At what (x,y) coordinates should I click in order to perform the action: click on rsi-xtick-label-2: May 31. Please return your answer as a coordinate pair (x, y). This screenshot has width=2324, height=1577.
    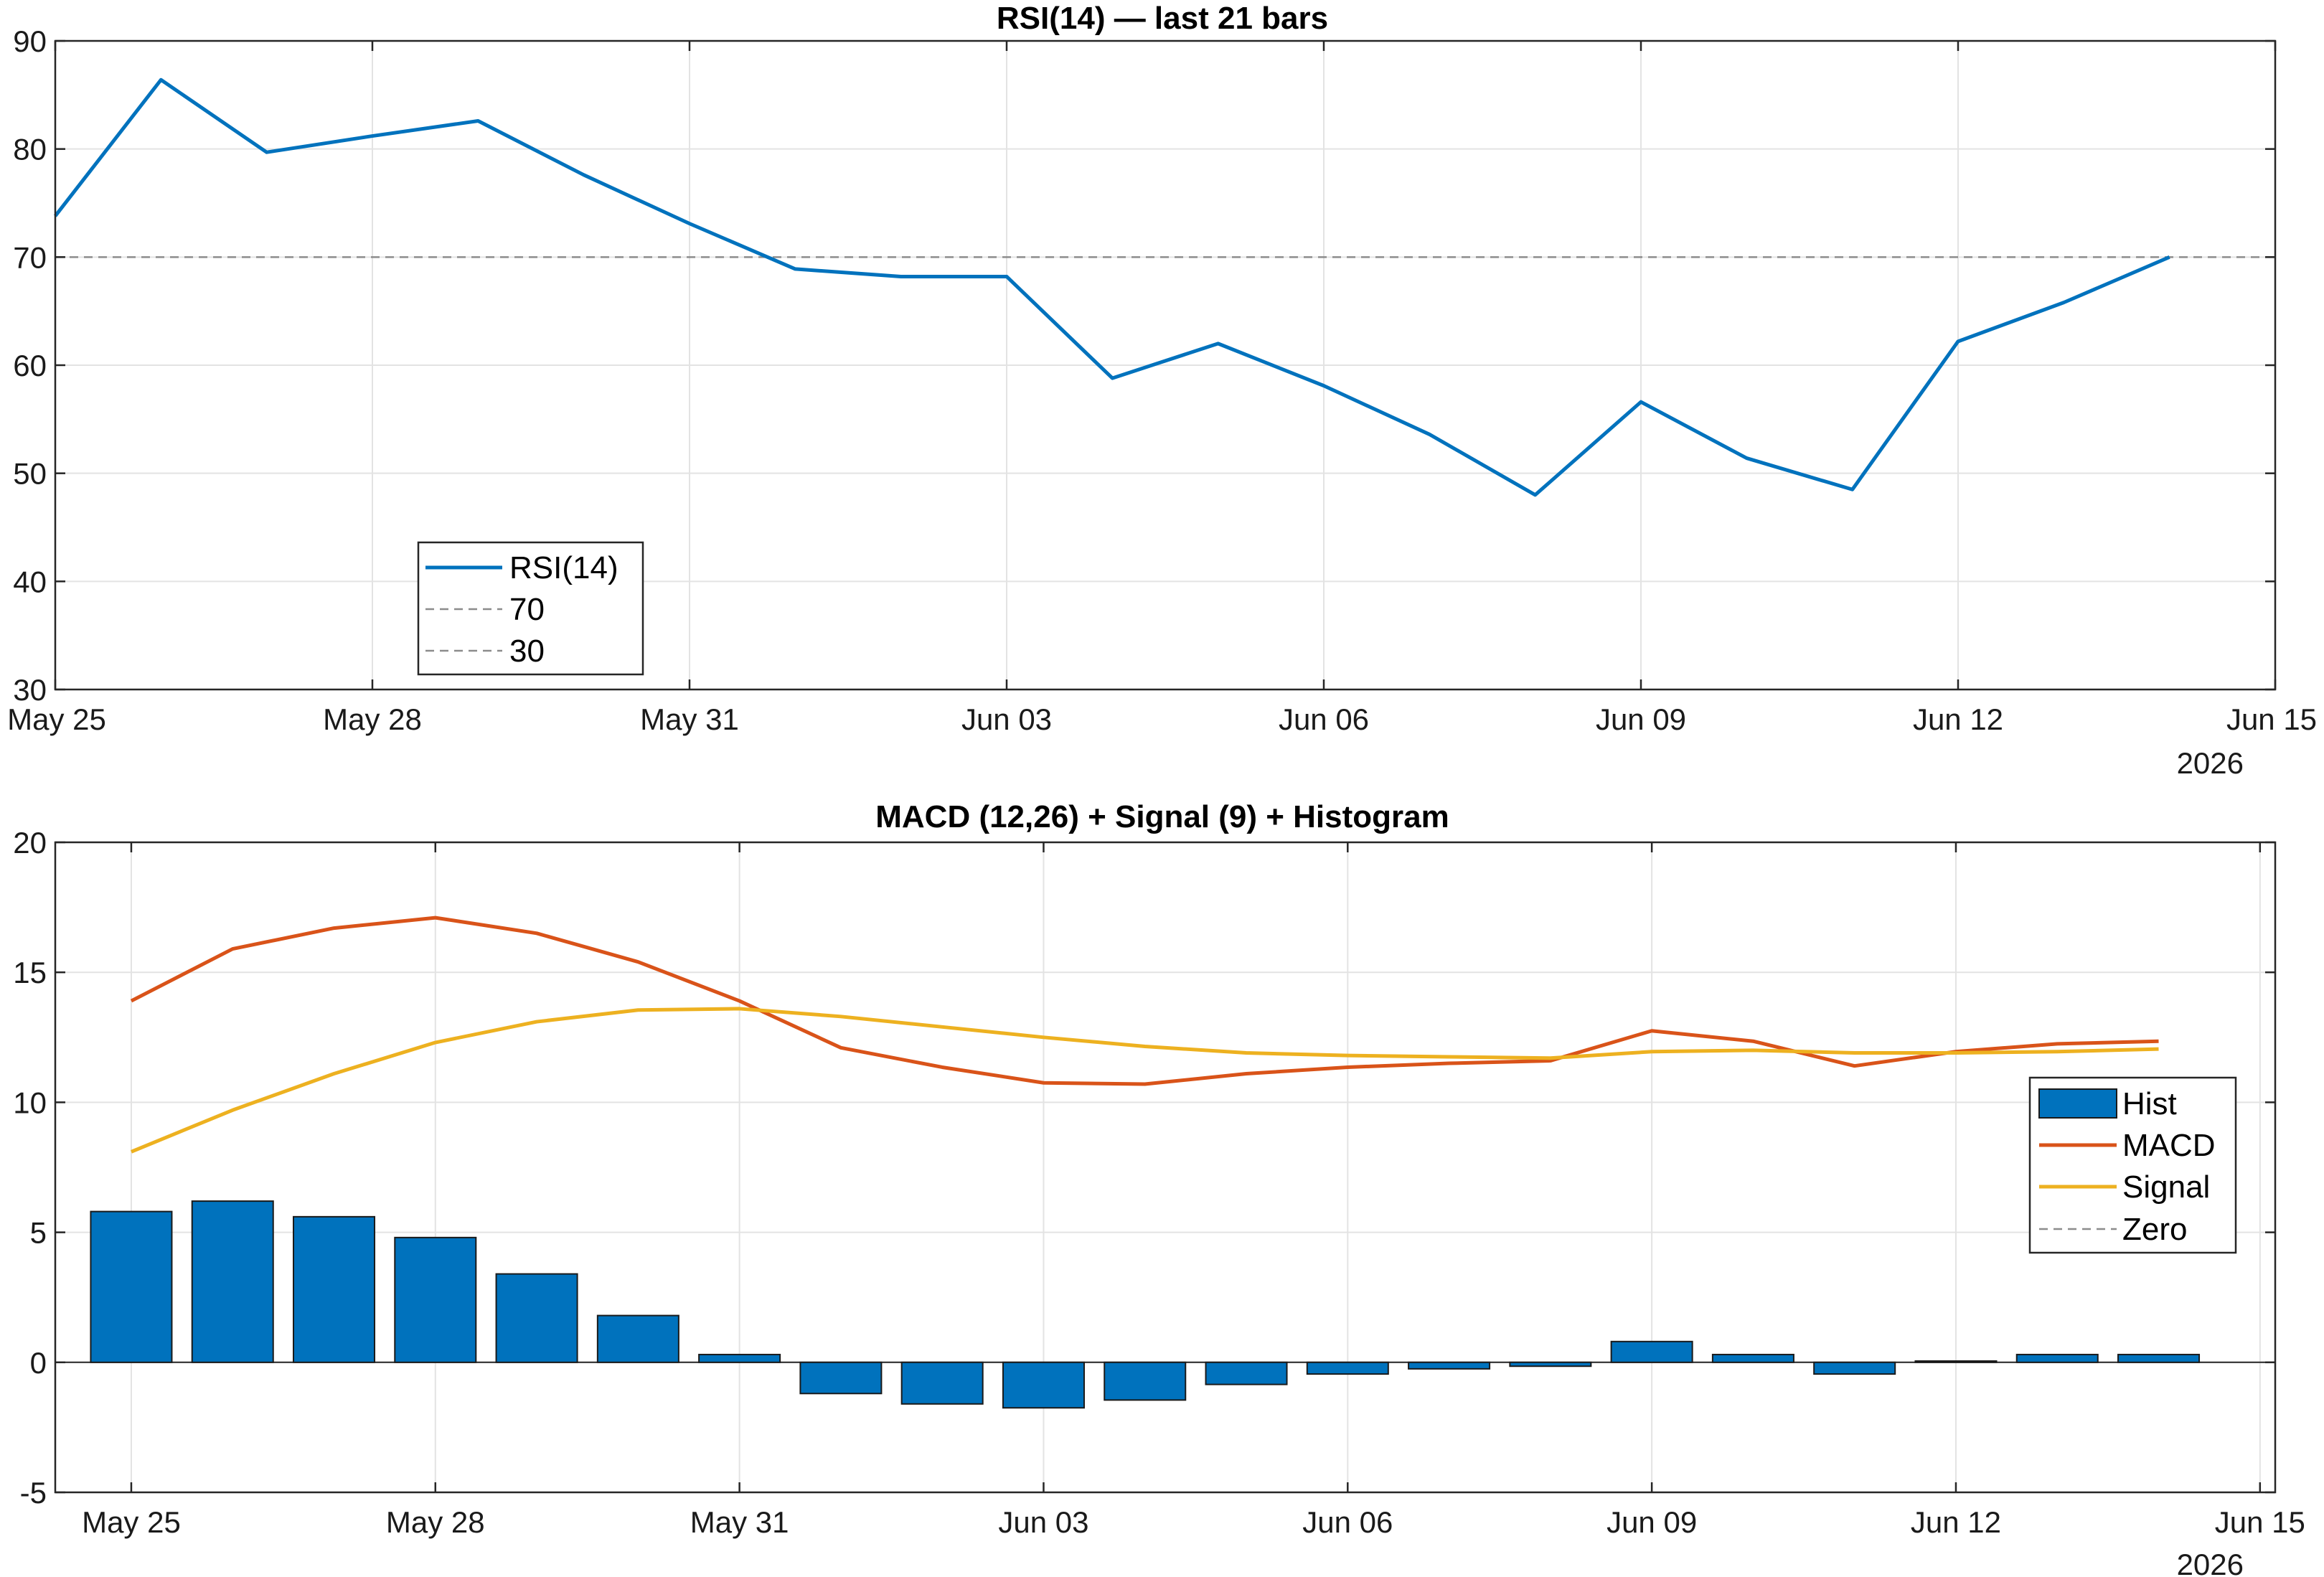
    Looking at the image, I should click on (689, 719).